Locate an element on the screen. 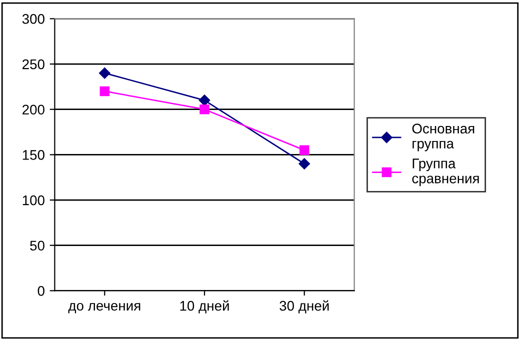 This screenshot has height=340, width=521. y-tick-label: 100 is located at coordinates (33, 200).